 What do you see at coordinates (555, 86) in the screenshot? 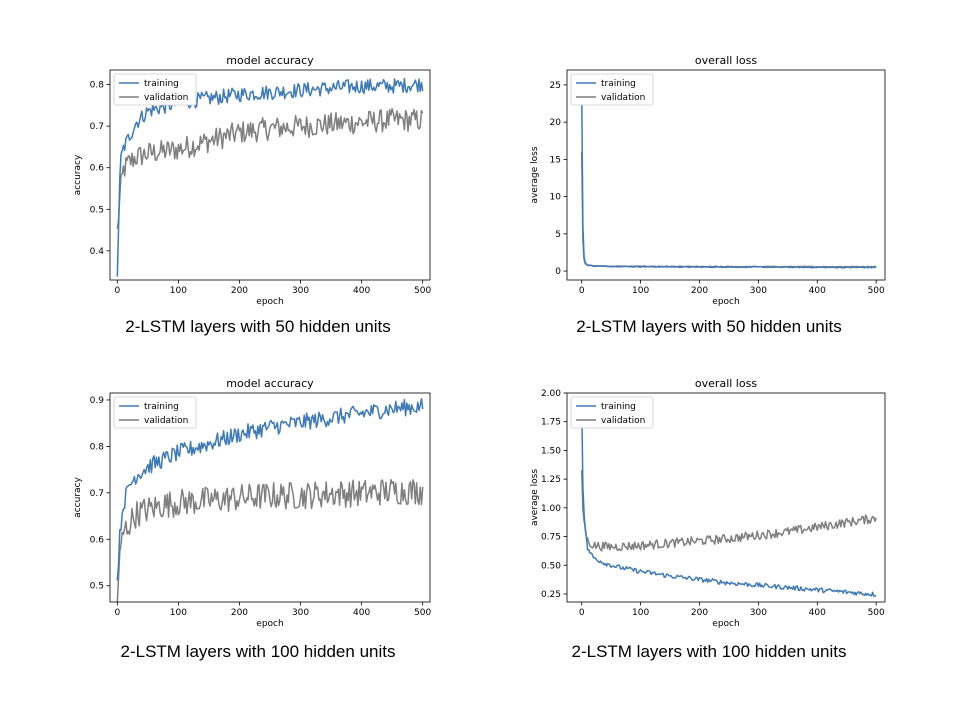
I see `y-tick-label: 25` at bounding box center [555, 86].